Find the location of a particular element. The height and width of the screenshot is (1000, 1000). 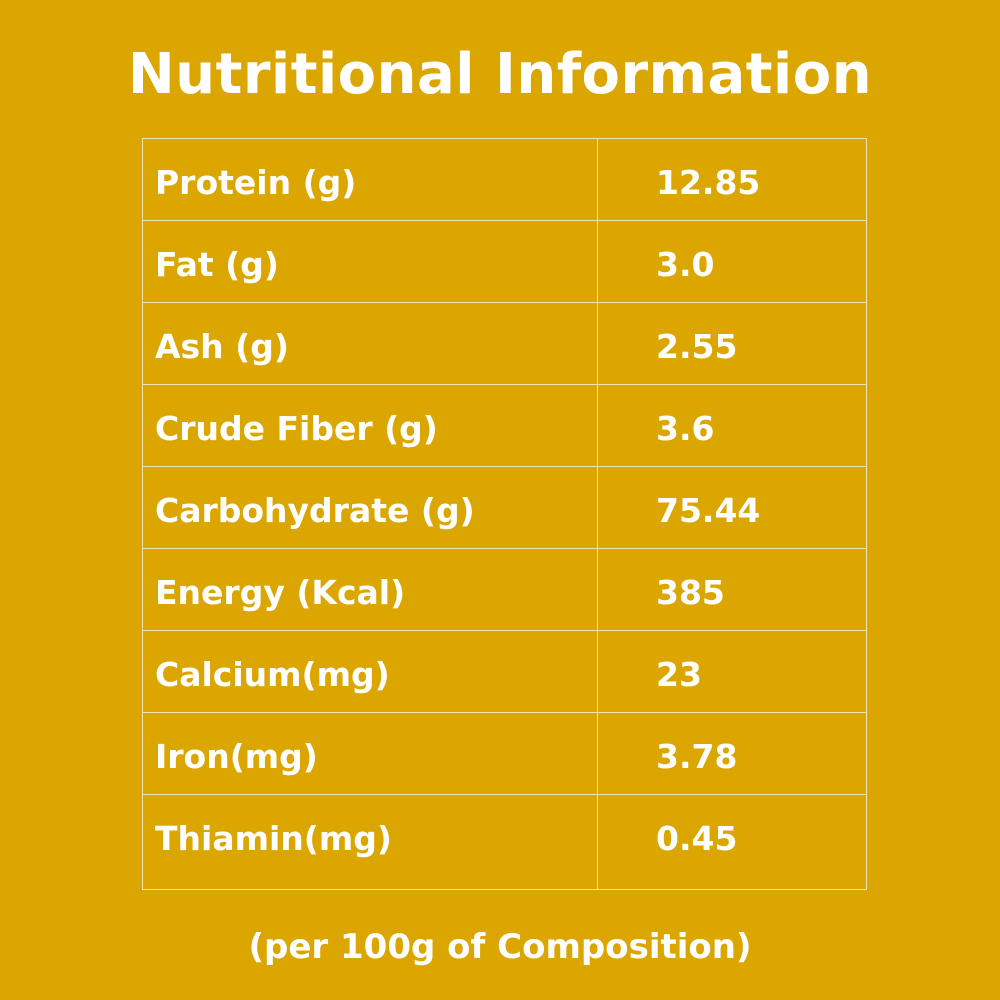

table-row: Crude Fiber (g) 3.6 is located at coordinates (504, 425).